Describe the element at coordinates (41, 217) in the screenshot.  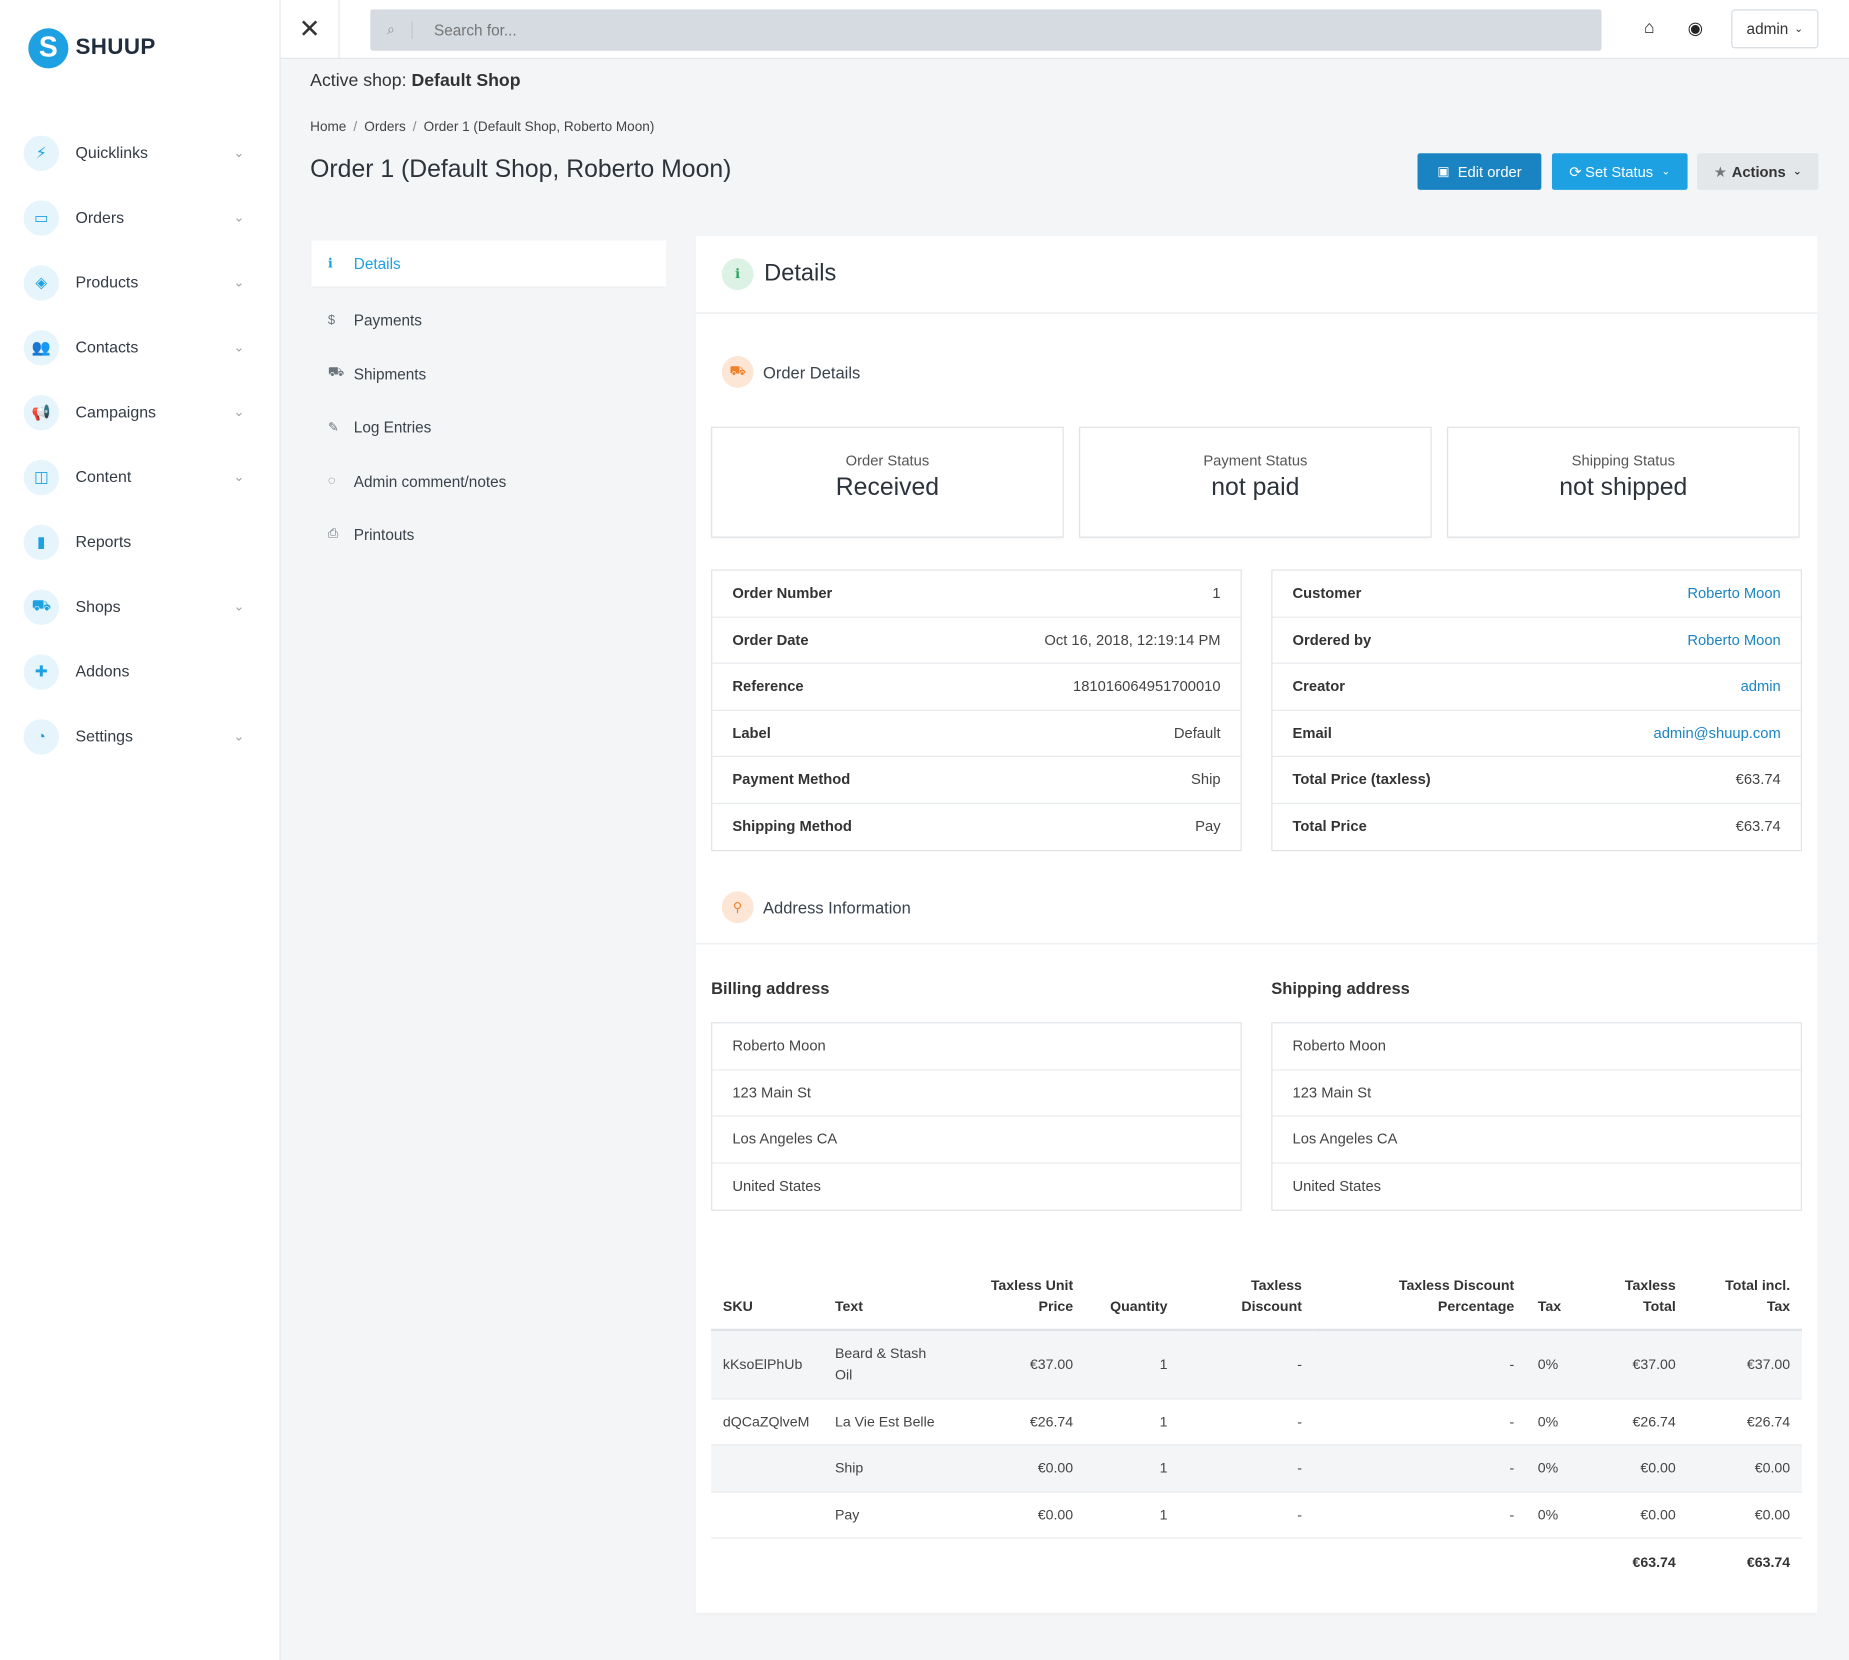
I see `inbox-icon: ▭` at that location.